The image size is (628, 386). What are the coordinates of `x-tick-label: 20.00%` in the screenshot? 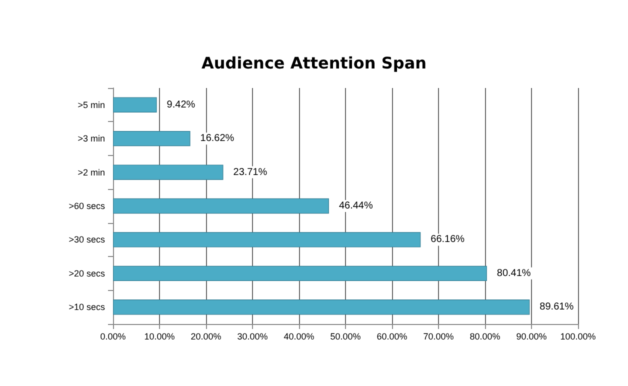 It's located at (206, 337).